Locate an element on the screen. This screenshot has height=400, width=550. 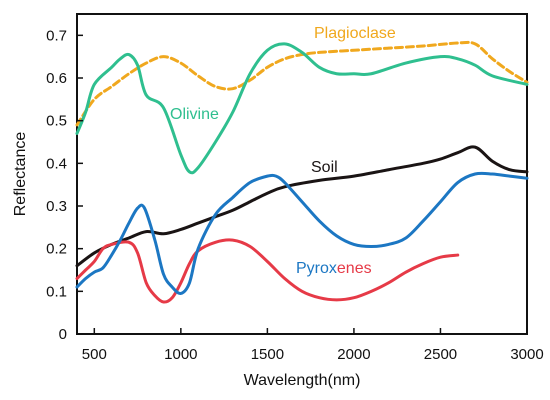
x-axis-title: Wavelength(nm) is located at coordinates (302, 380).